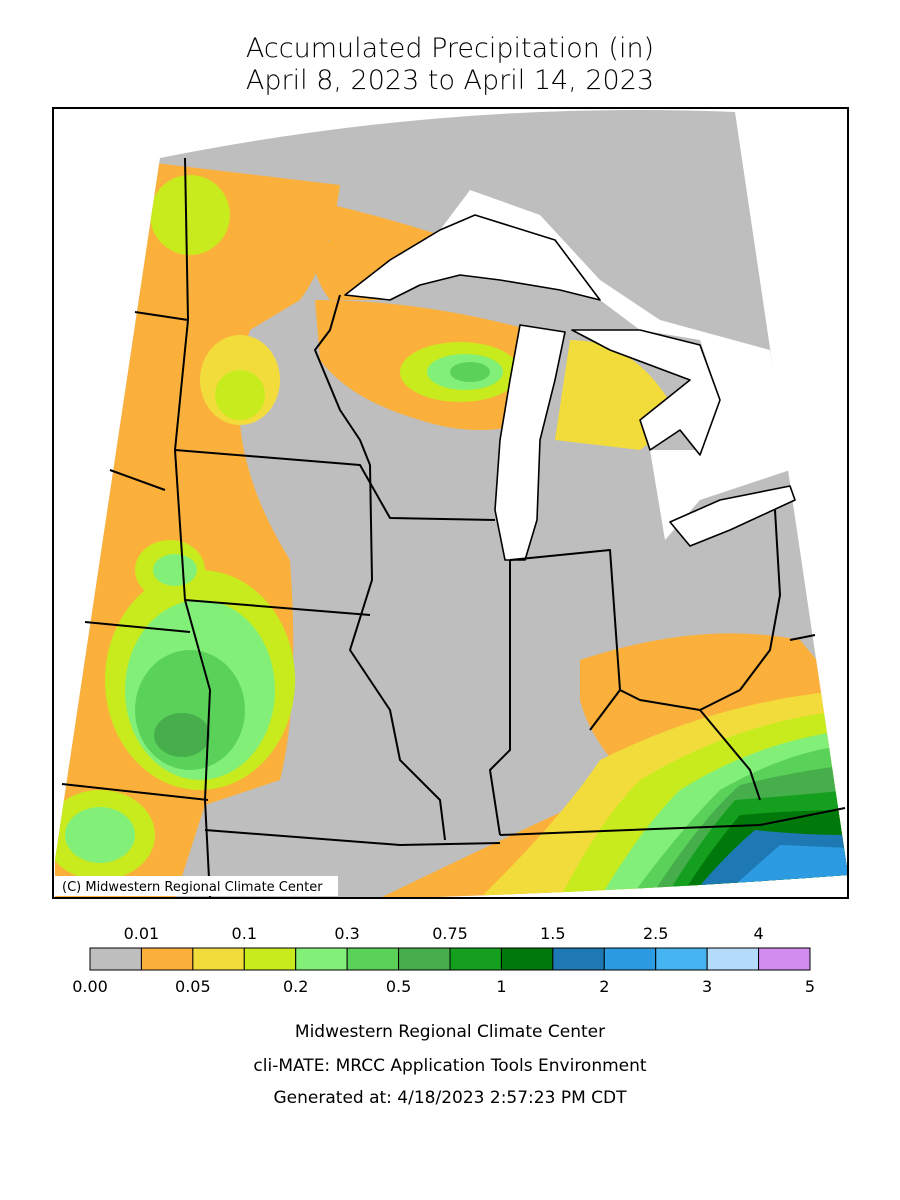 This screenshot has width=900, height=1200. I want to click on legend-label: 1, so click(501, 986).